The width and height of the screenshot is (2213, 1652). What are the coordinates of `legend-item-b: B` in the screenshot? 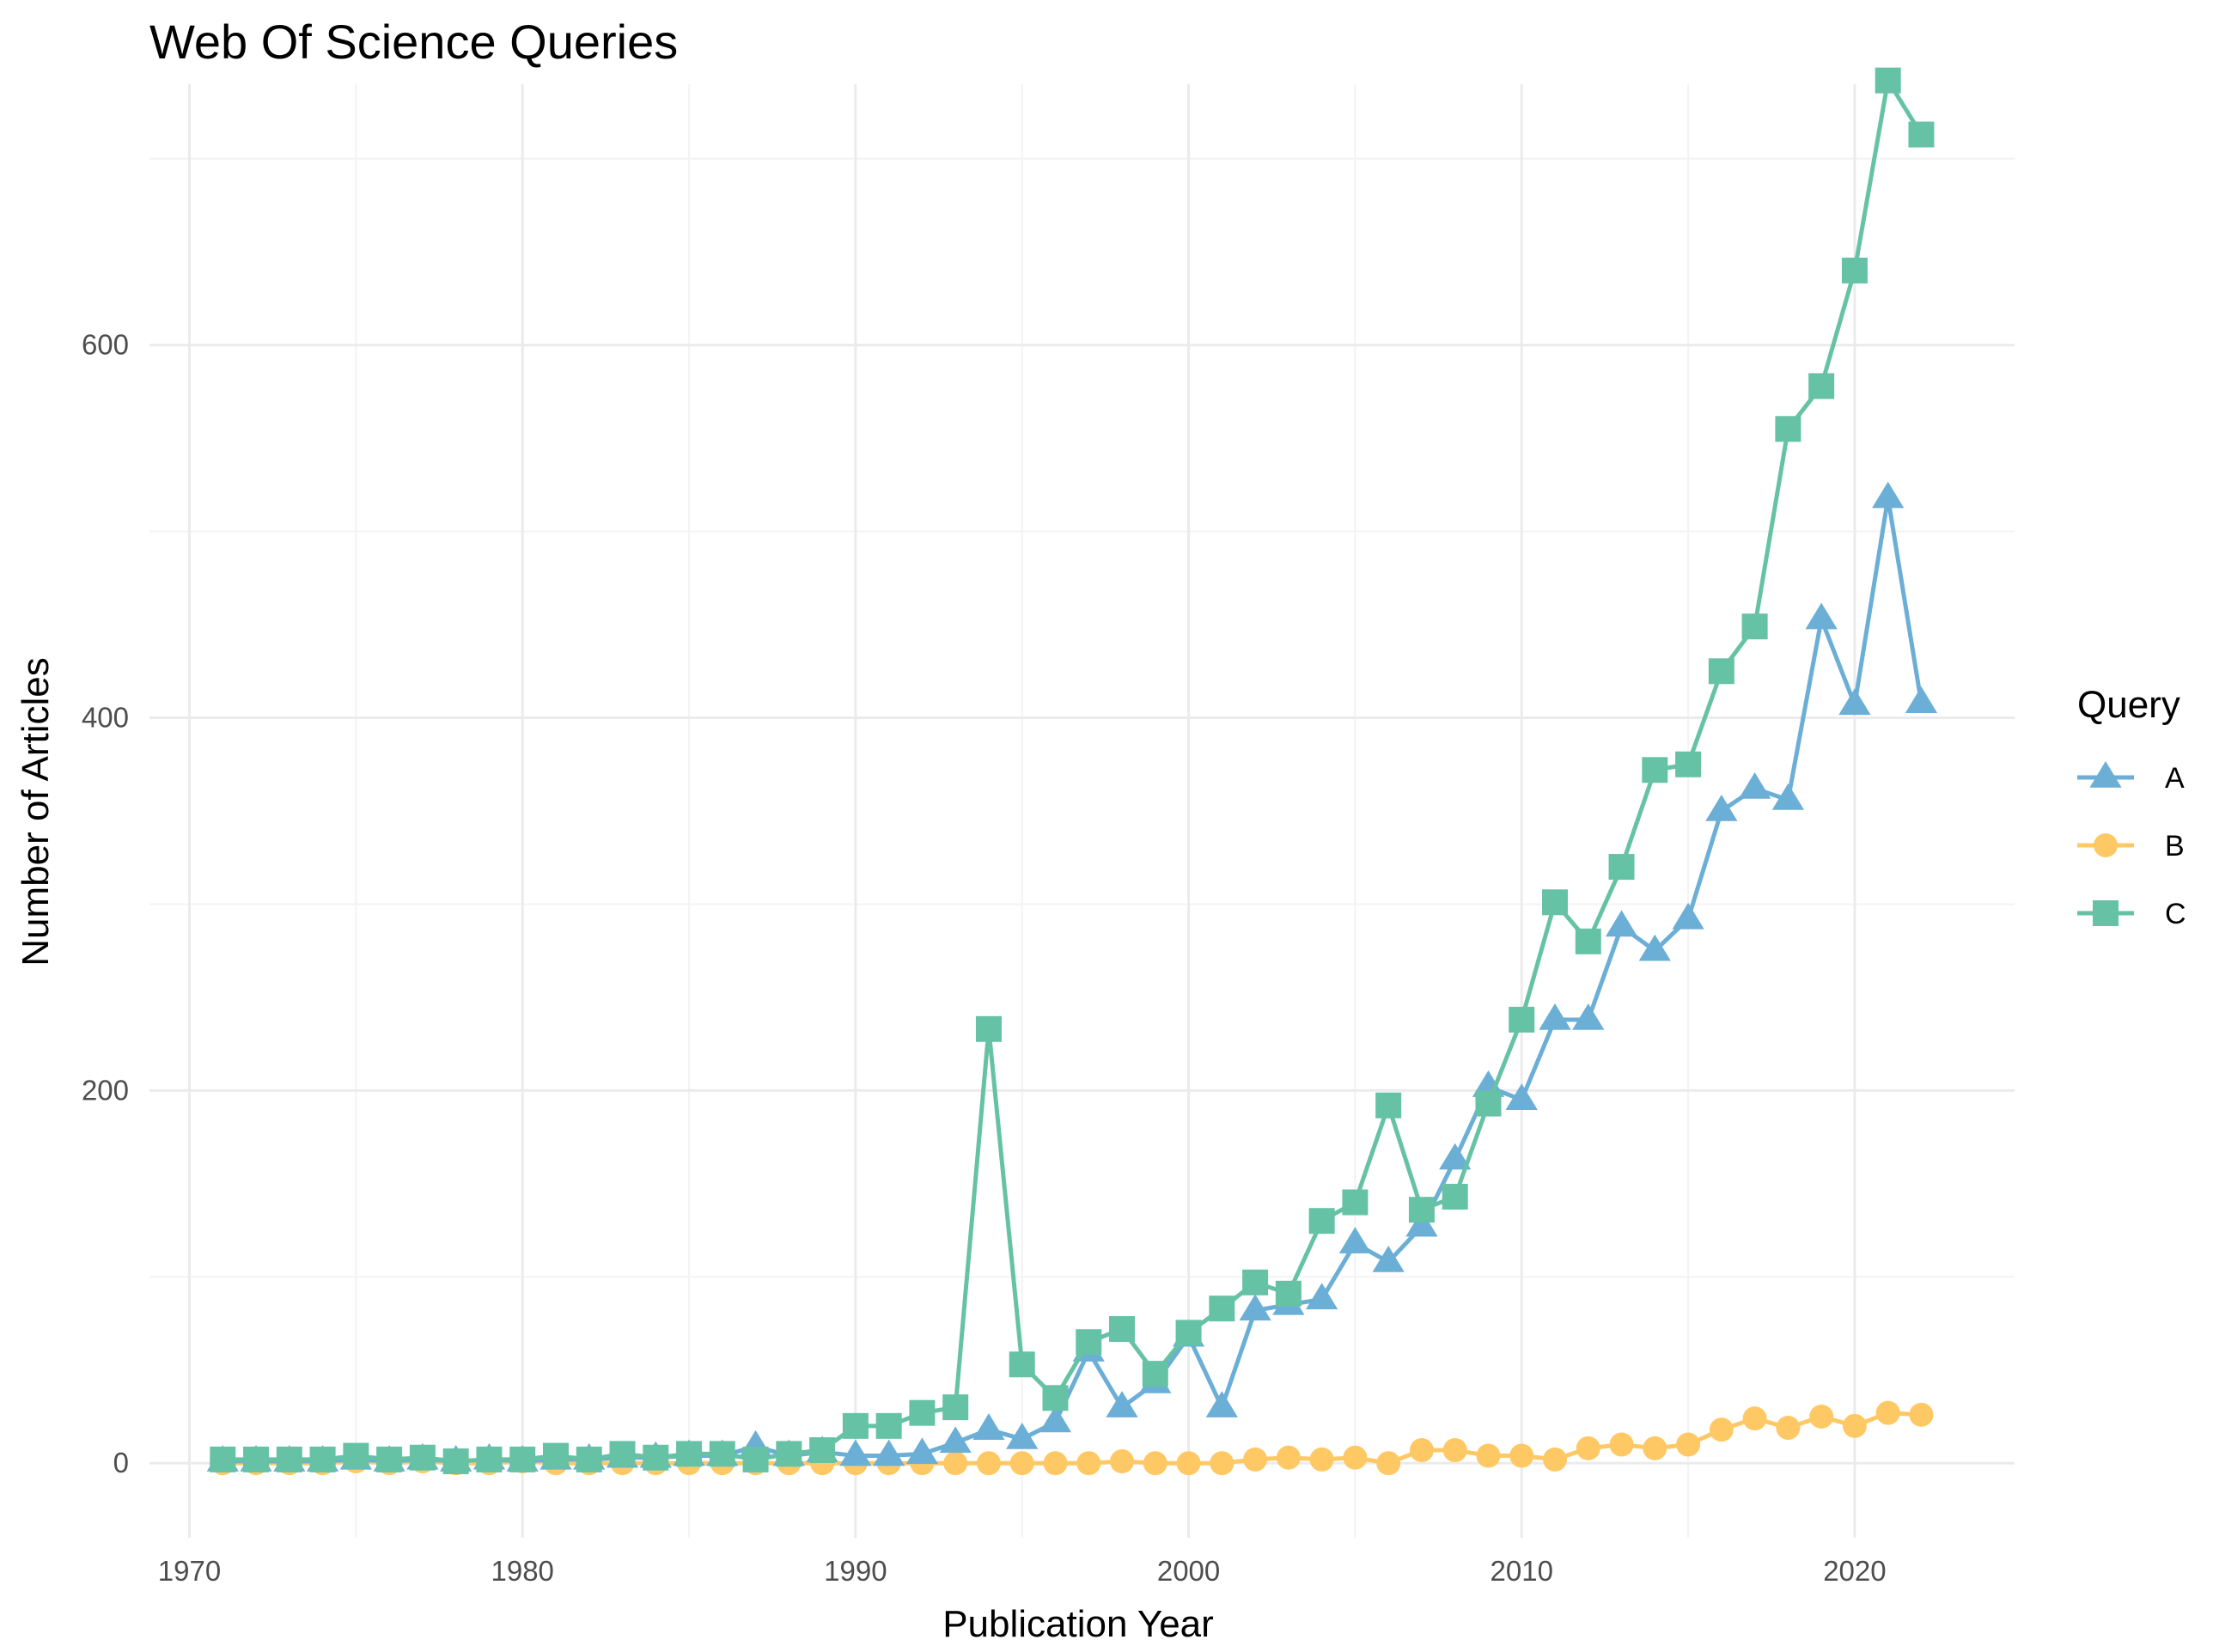 It's located at (2131, 847).